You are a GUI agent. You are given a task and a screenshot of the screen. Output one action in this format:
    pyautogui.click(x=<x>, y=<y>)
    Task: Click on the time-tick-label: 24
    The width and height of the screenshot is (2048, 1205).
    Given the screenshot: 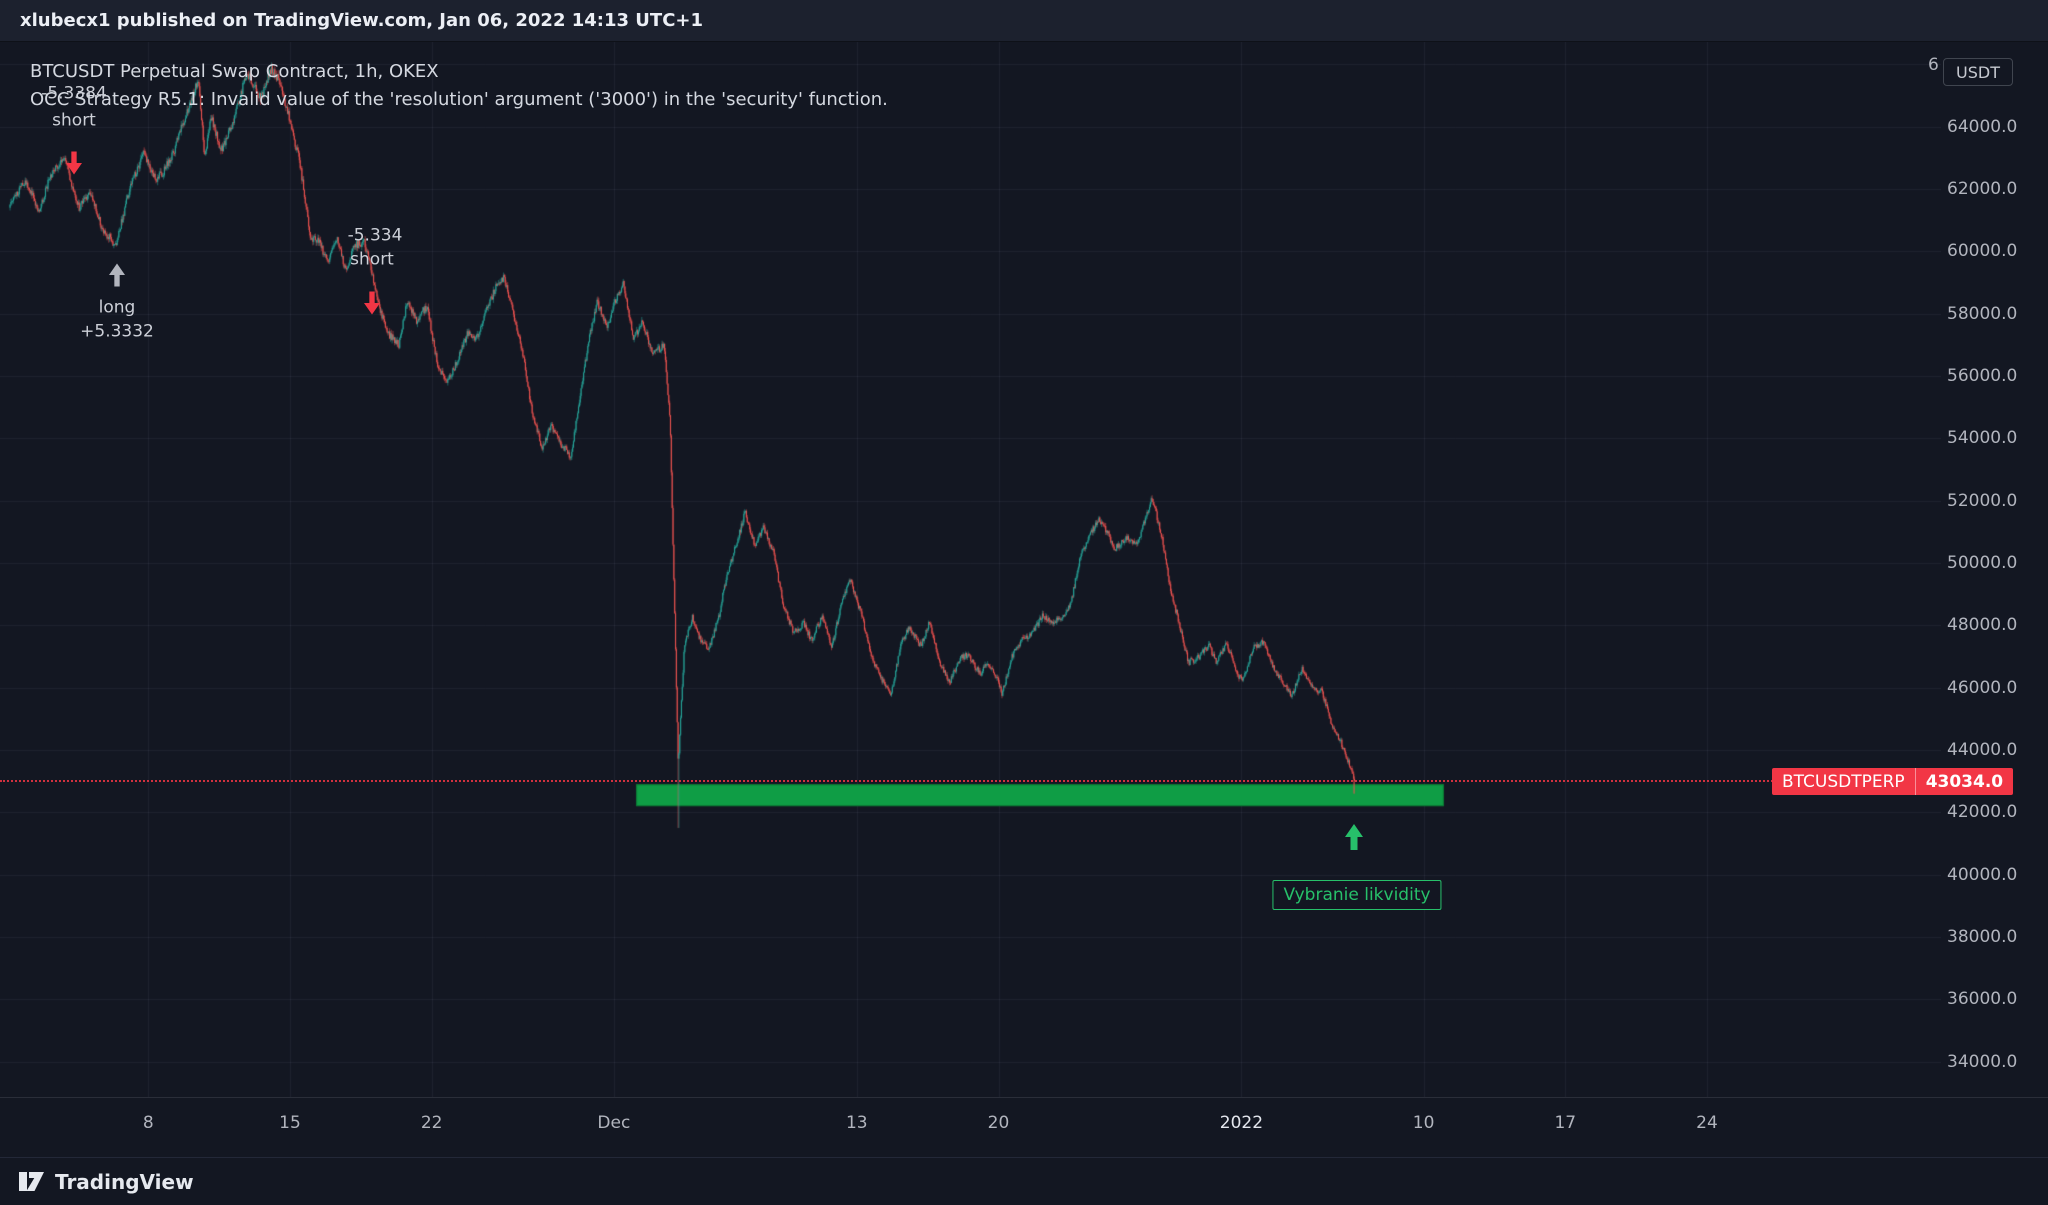 What is the action you would take?
    pyautogui.click(x=1707, y=1123)
    